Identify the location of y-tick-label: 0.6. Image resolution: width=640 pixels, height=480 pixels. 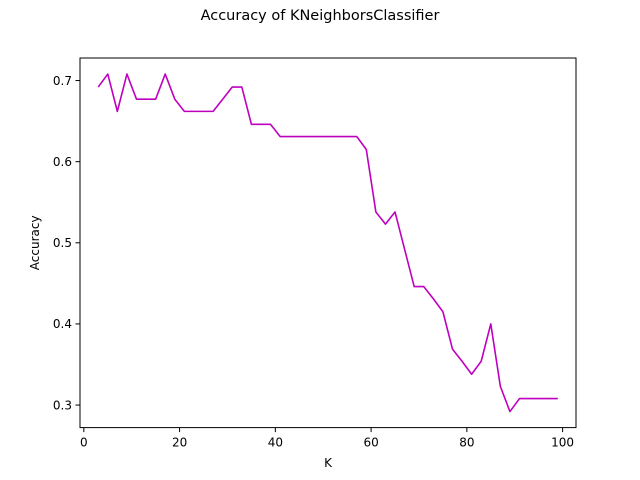
(62, 162).